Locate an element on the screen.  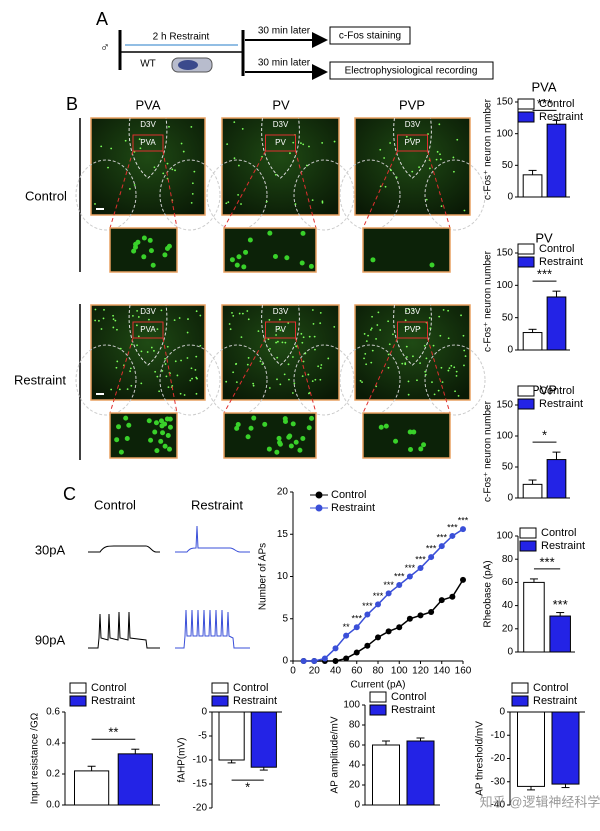
region-label: PVA is located at coordinates (148, 142).